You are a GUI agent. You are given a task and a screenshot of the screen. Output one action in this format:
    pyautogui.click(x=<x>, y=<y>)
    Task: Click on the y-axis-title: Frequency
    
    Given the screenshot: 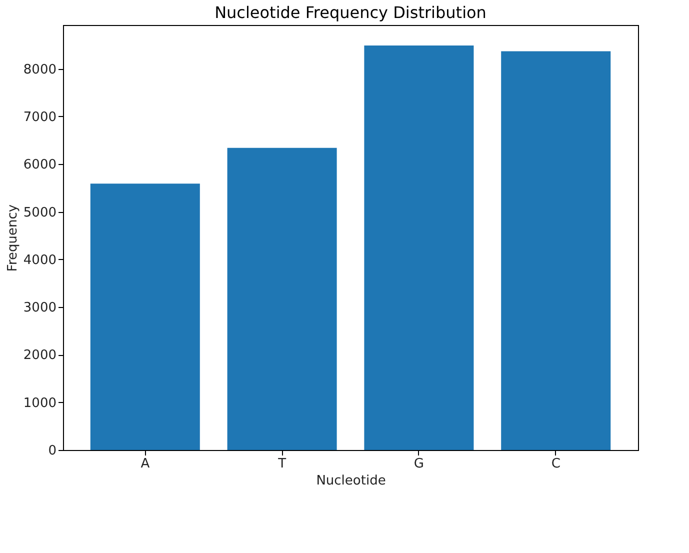 What is the action you would take?
    pyautogui.click(x=12, y=238)
    